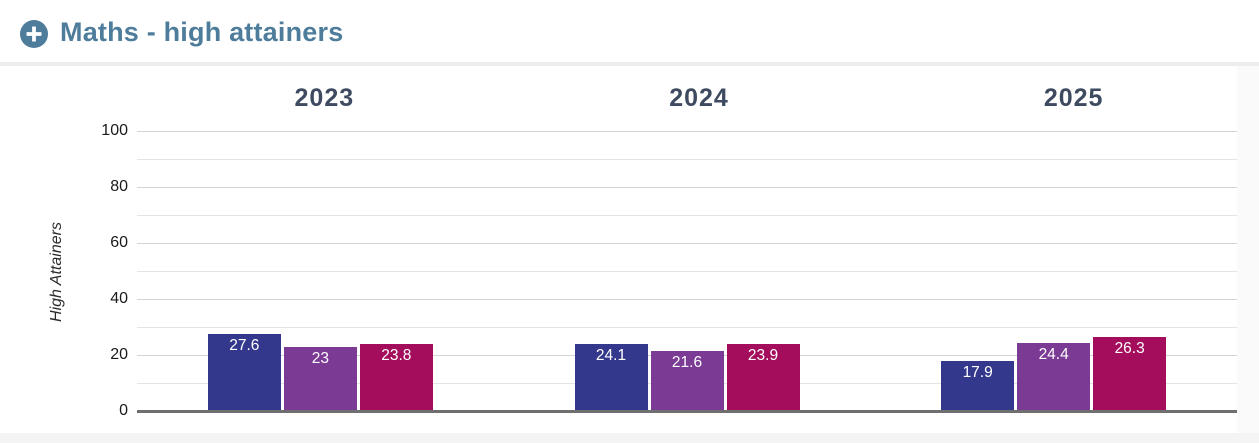  What do you see at coordinates (324, 98) in the screenshot?
I see `category-header-2023: 2023` at bounding box center [324, 98].